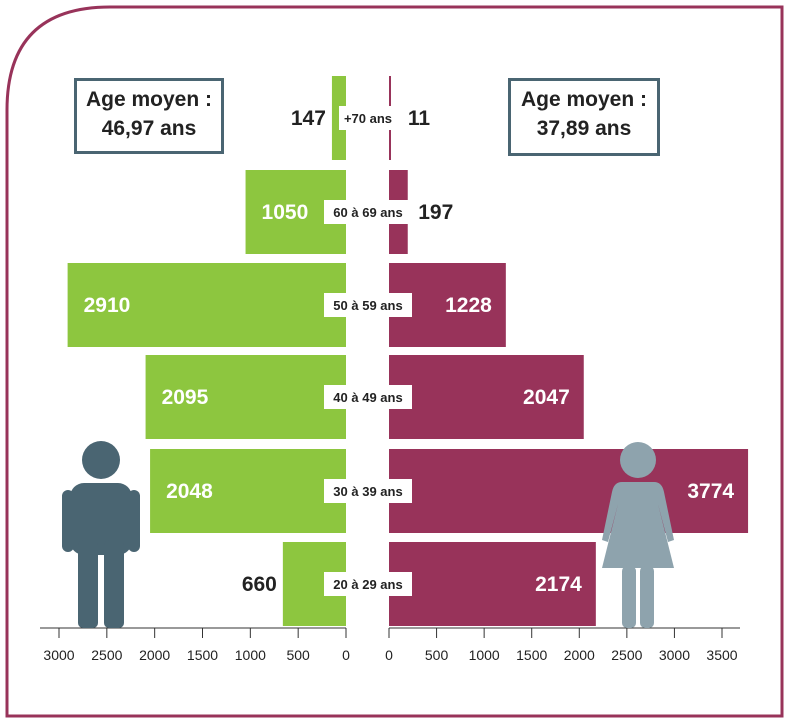 Image resolution: width=790 pixels, height=723 pixels. Describe the element at coordinates (437, 655) in the screenshot. I see `women-axis-tick-label: 500` at that location.